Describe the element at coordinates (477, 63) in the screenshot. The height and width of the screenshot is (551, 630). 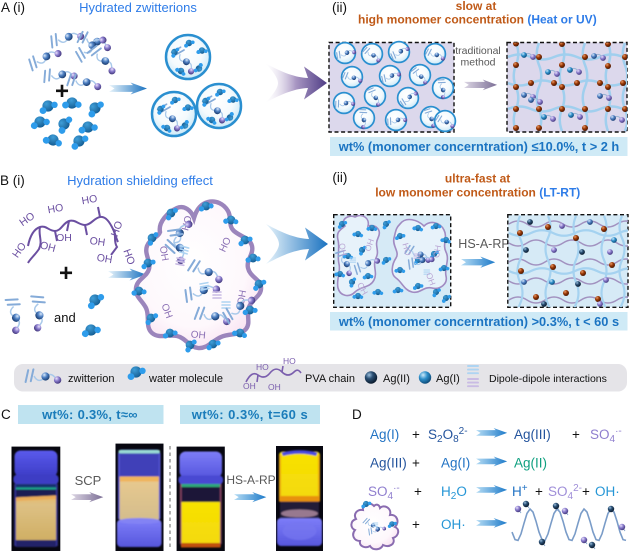
I see `svg-text: method` at that location.